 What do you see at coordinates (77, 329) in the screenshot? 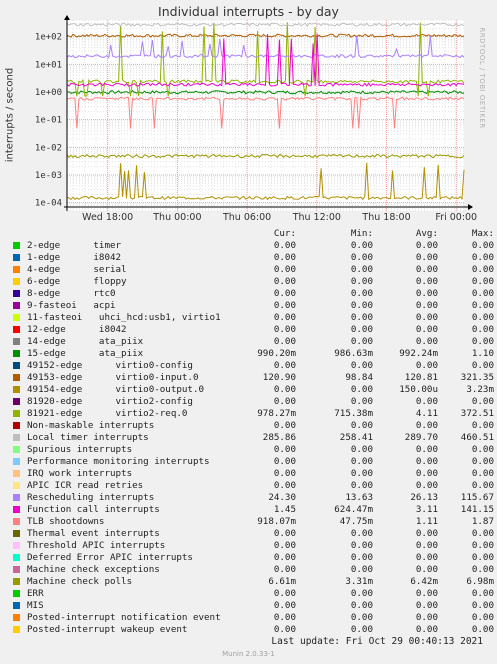
I see `legend-series-name: 12-edge i8042` at bounding box center [77, 329].